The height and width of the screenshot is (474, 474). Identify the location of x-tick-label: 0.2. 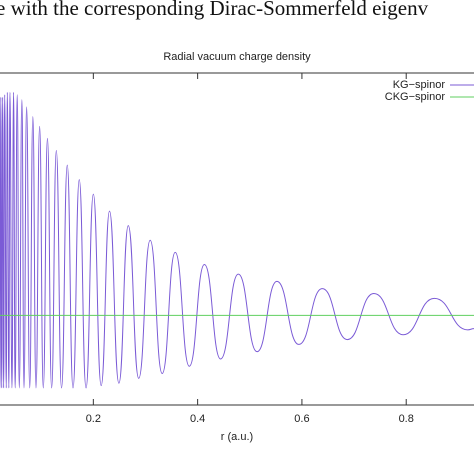
(93, 419).